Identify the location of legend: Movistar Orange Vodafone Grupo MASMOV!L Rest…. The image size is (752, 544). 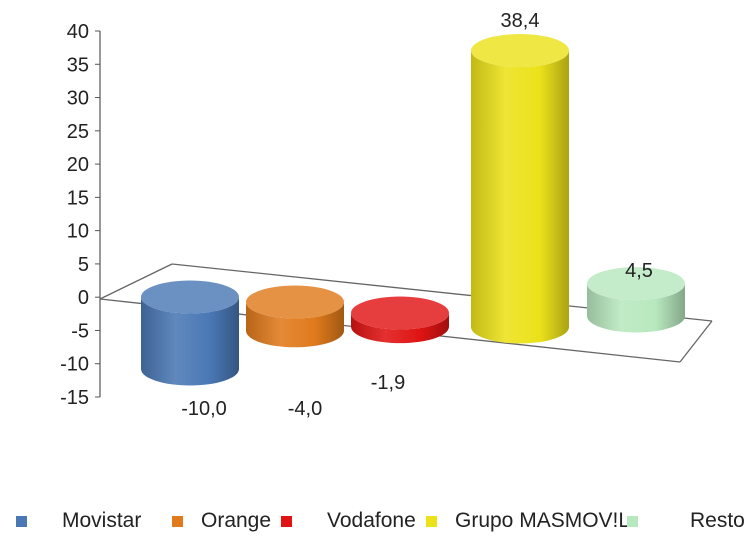
(376, 521).